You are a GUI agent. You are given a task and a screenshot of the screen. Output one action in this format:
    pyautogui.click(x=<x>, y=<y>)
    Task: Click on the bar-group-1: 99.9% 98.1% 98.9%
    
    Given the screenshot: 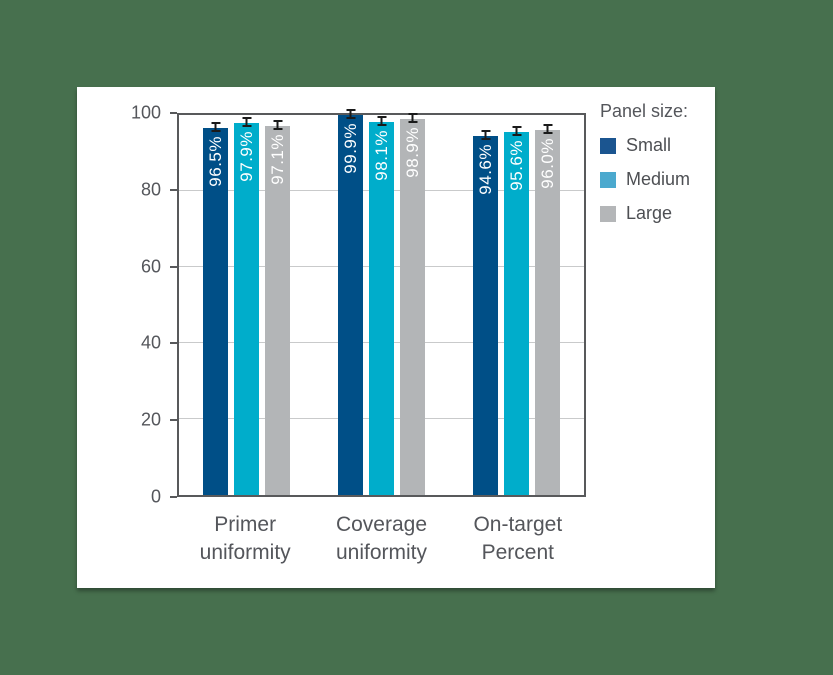 What is the action you would take?
    pyautogui.click(x=381, y=302)
    